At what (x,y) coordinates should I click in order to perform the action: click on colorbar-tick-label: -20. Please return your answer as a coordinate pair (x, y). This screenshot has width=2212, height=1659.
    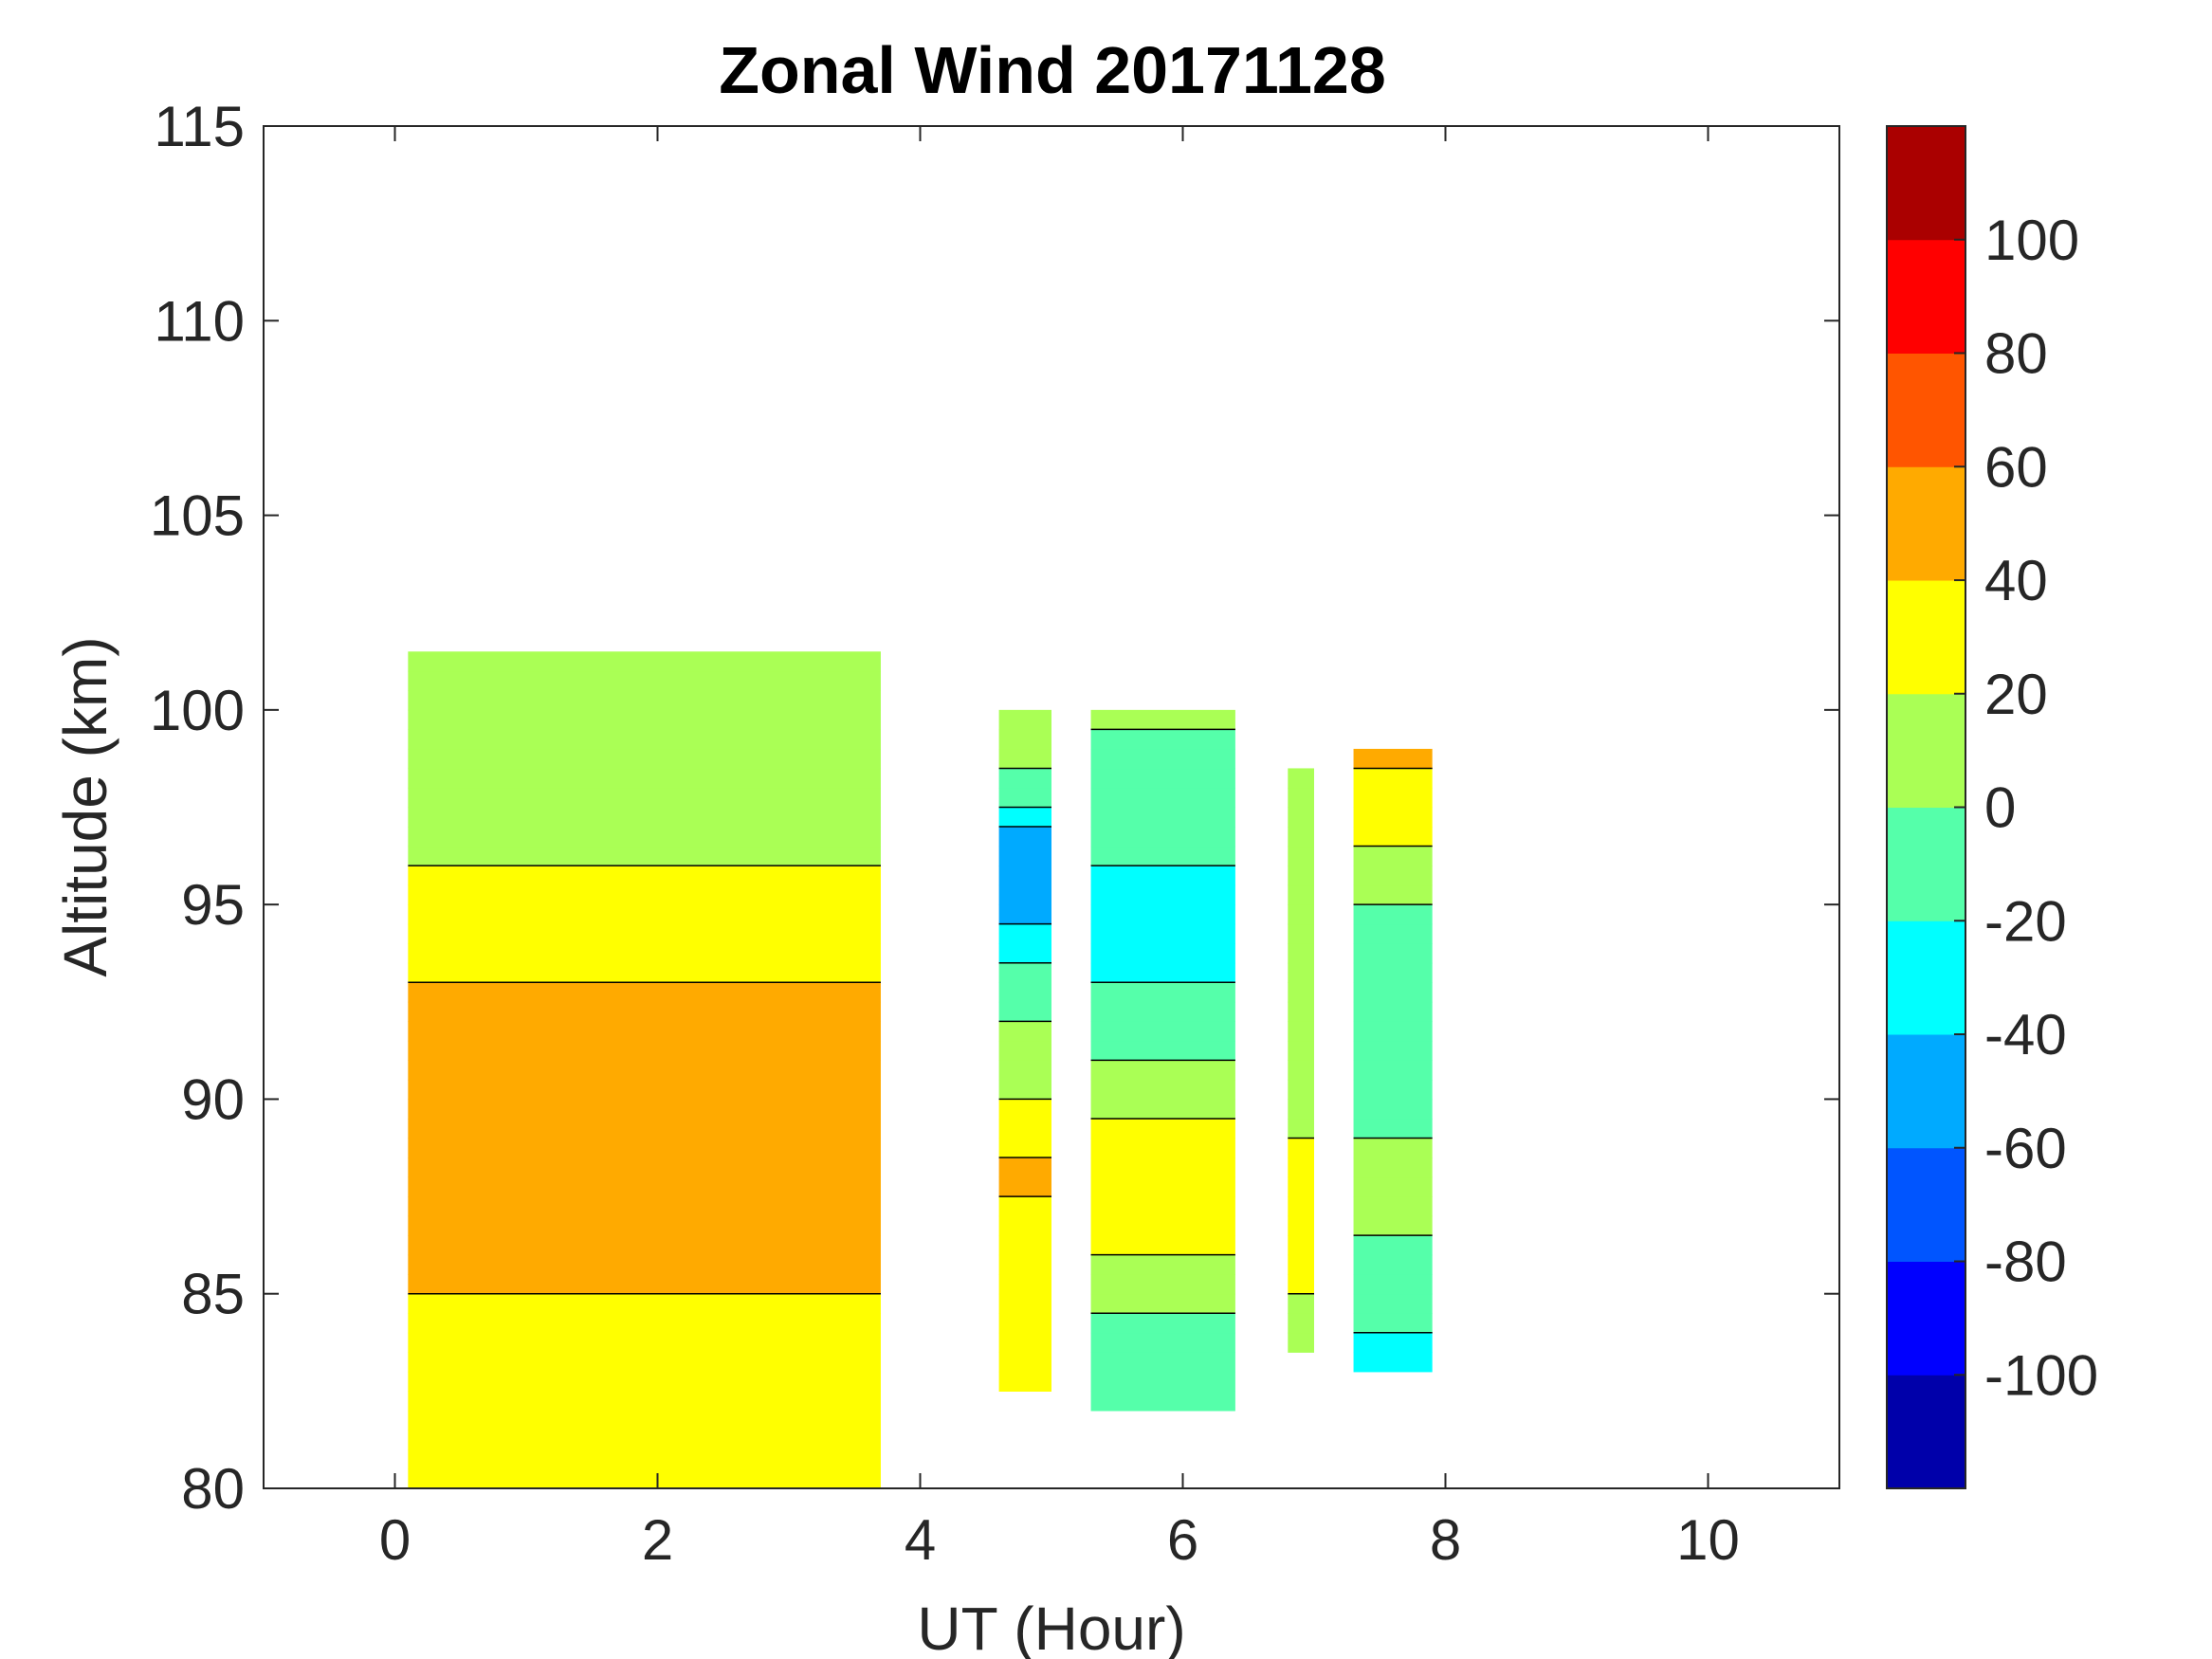
    Looking at the image, I should click on (2025, 921).